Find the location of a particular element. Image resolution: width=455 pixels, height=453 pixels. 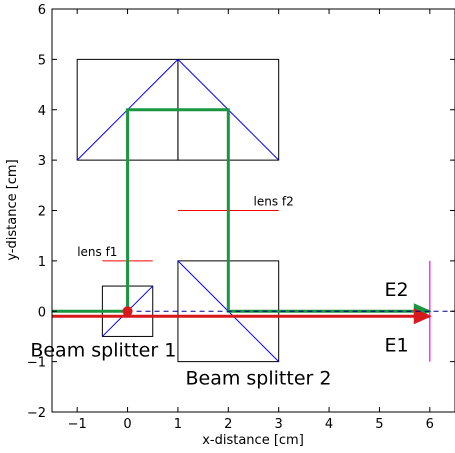

lens-f1-label: lens f1 is located at coordinates (97, 252).